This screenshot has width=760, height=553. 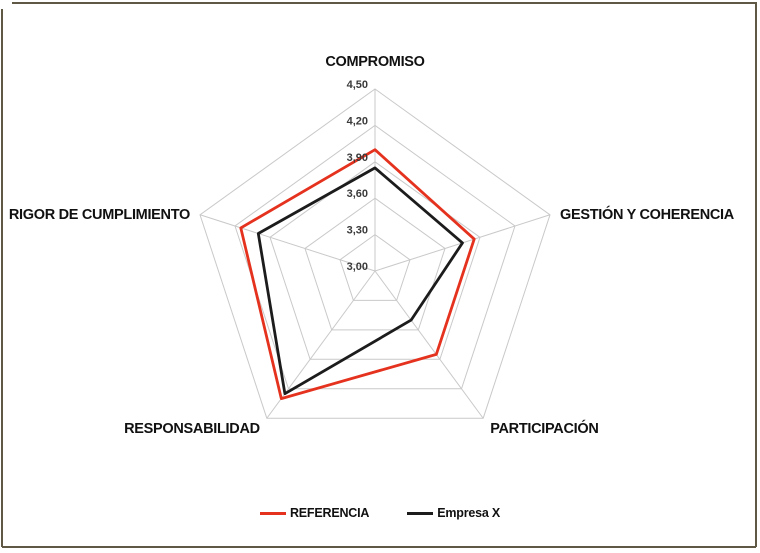 I want to click on category-label: RESPONSABILIDAD, so click(x=192, y=429).